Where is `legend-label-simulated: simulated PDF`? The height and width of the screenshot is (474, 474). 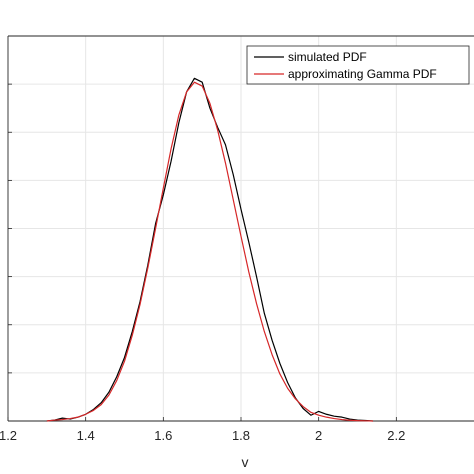
legend-label-simulated: simulated PDF is located at coordinates (327, 57).